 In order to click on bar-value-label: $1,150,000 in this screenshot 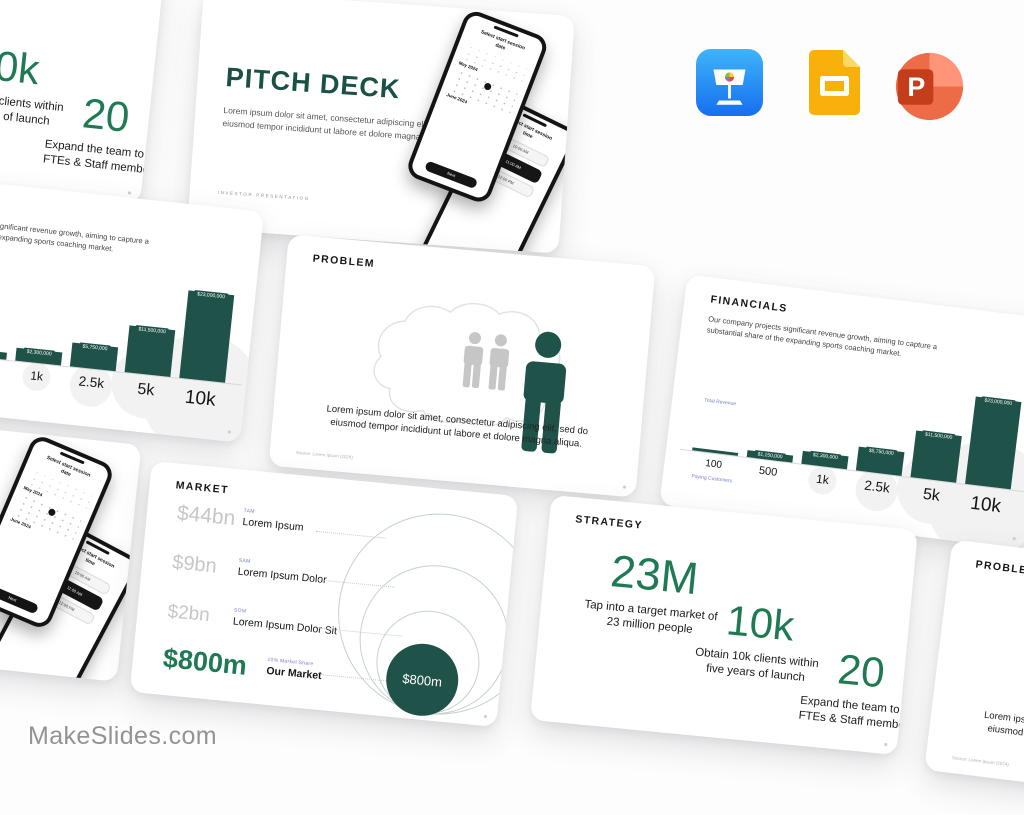, I will do `click(770, 455)`.